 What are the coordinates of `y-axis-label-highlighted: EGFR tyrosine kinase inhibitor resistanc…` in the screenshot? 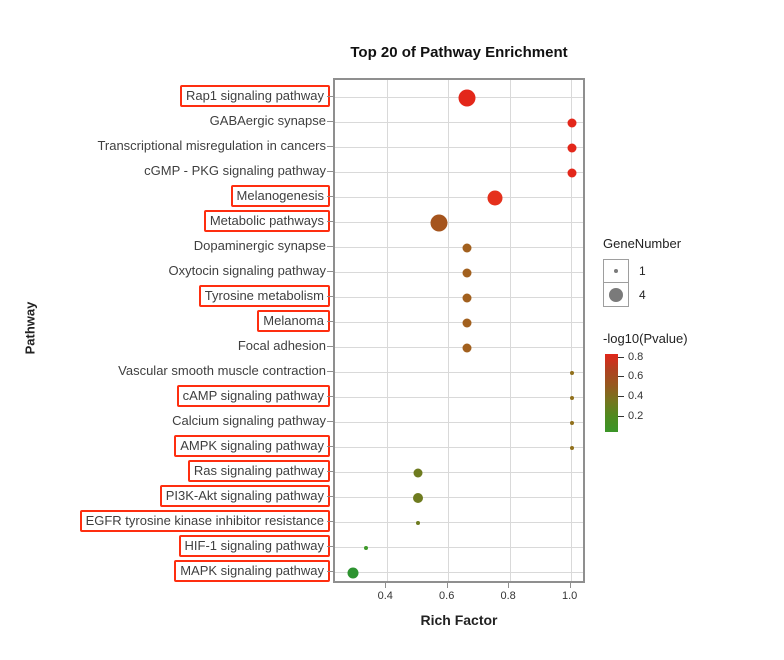 It's located at (204, 520).